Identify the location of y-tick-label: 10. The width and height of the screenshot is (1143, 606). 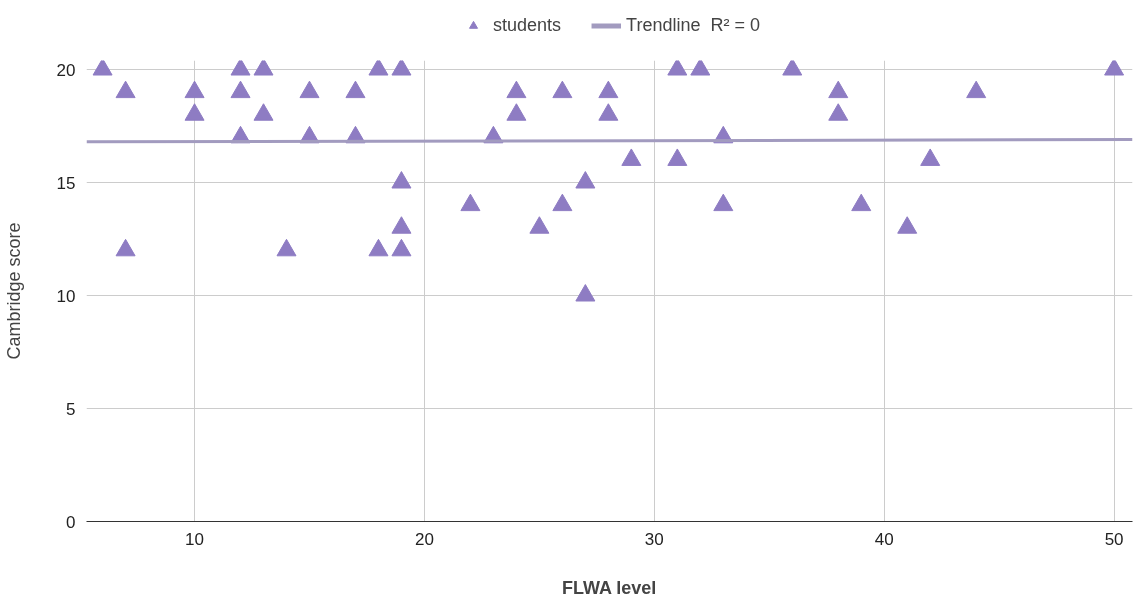
(66, 296).